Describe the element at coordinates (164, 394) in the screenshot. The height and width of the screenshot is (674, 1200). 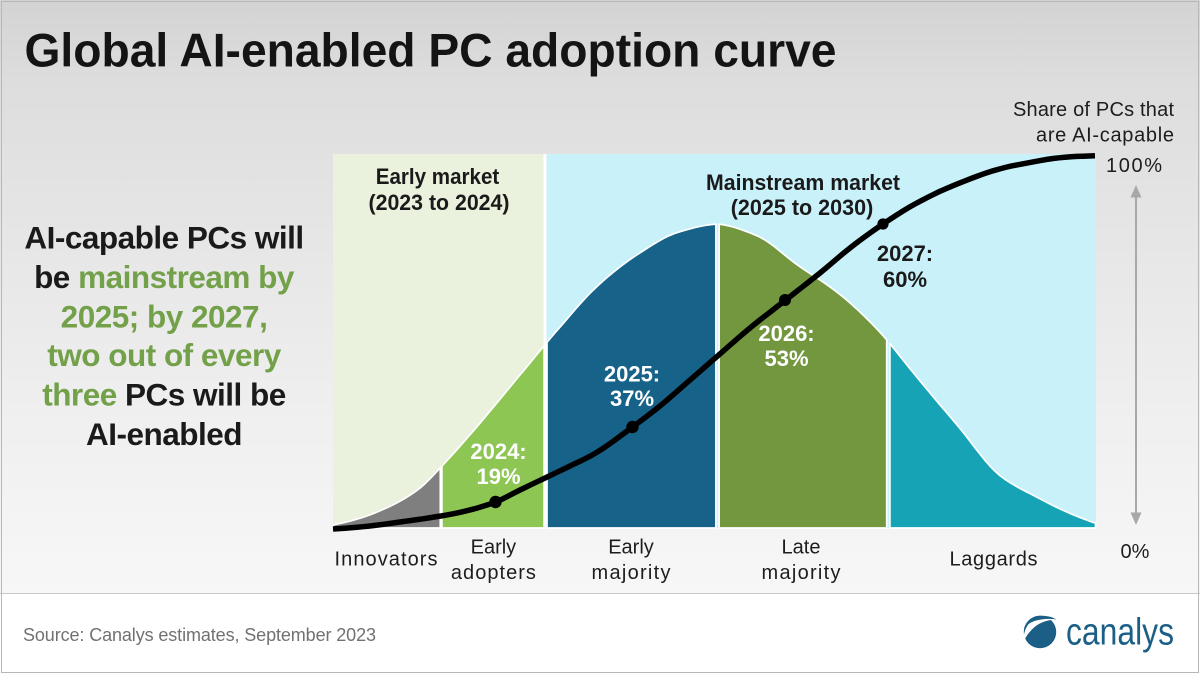
I see `svg-text: three PCs will be` at that location.